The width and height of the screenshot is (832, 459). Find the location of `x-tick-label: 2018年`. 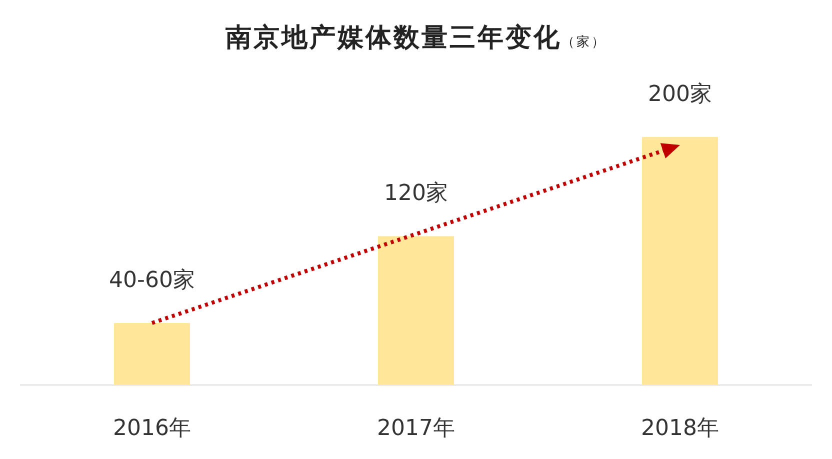

x-tick-label: 2018年 is located at coordinates (680, 428).